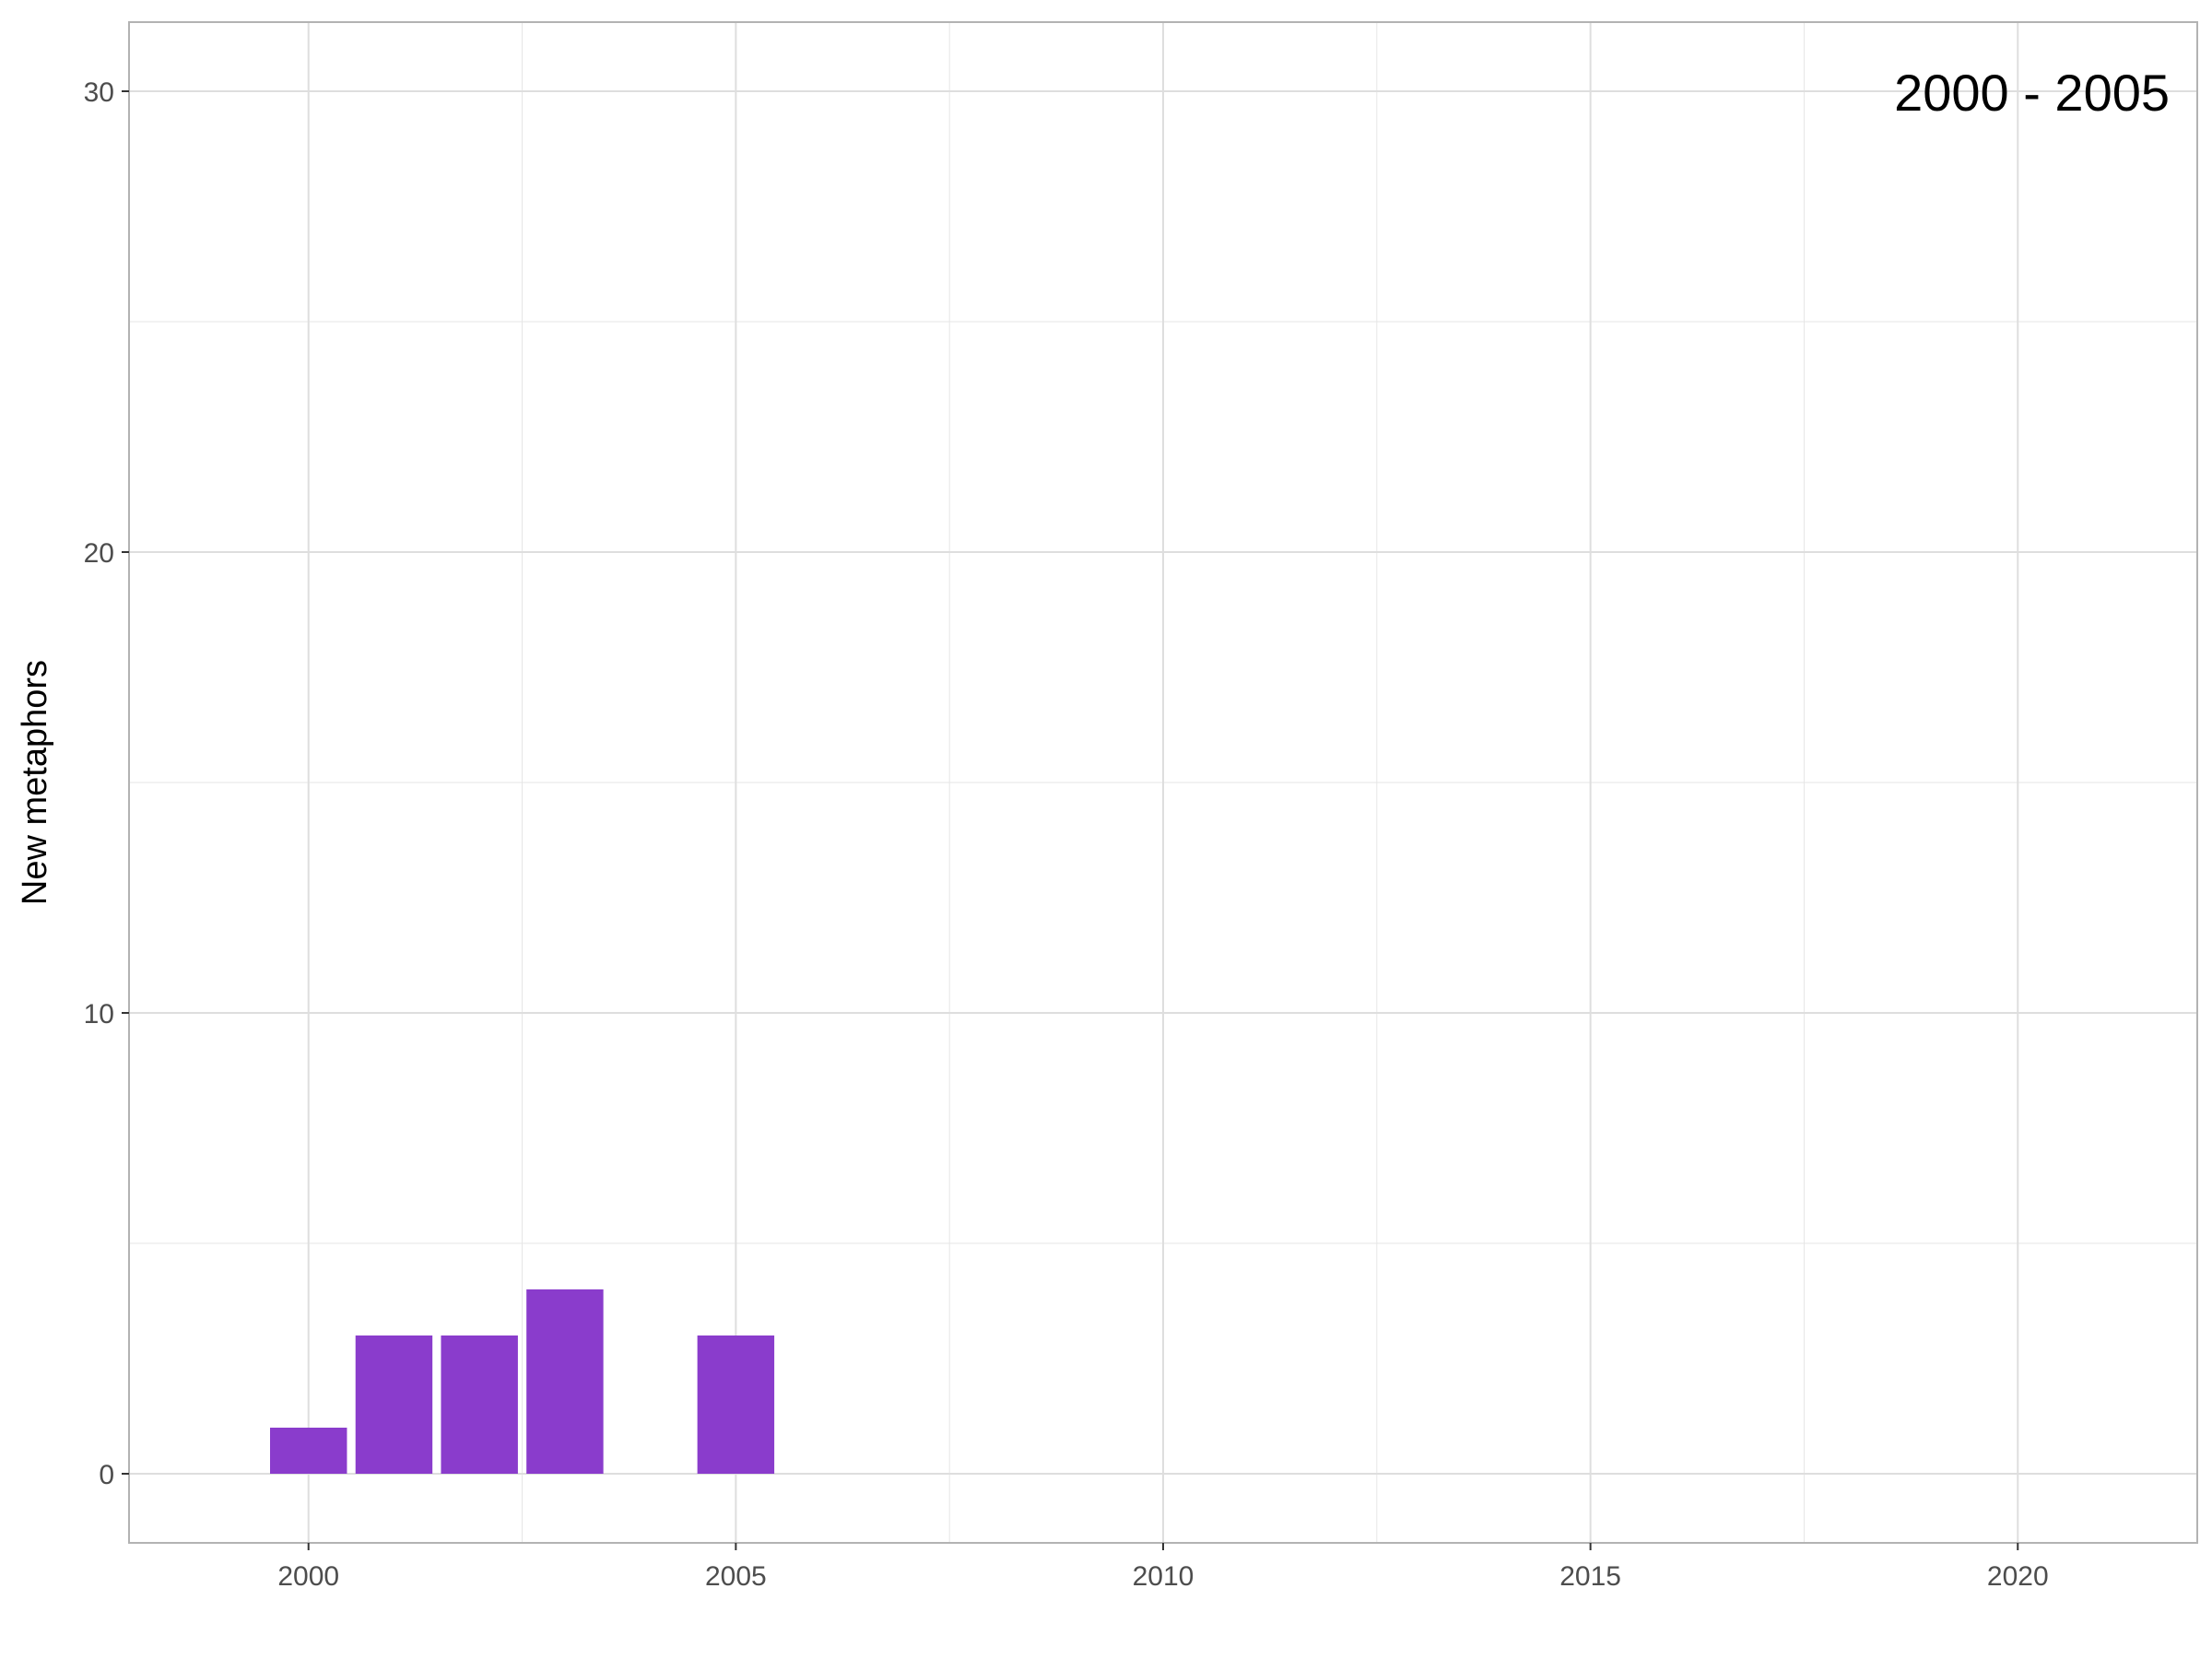  What do you see at coordinates (2018, 1576) in the screenshot?
I see `x-tick-label: 2020` at bounding box center [2018, 1576].